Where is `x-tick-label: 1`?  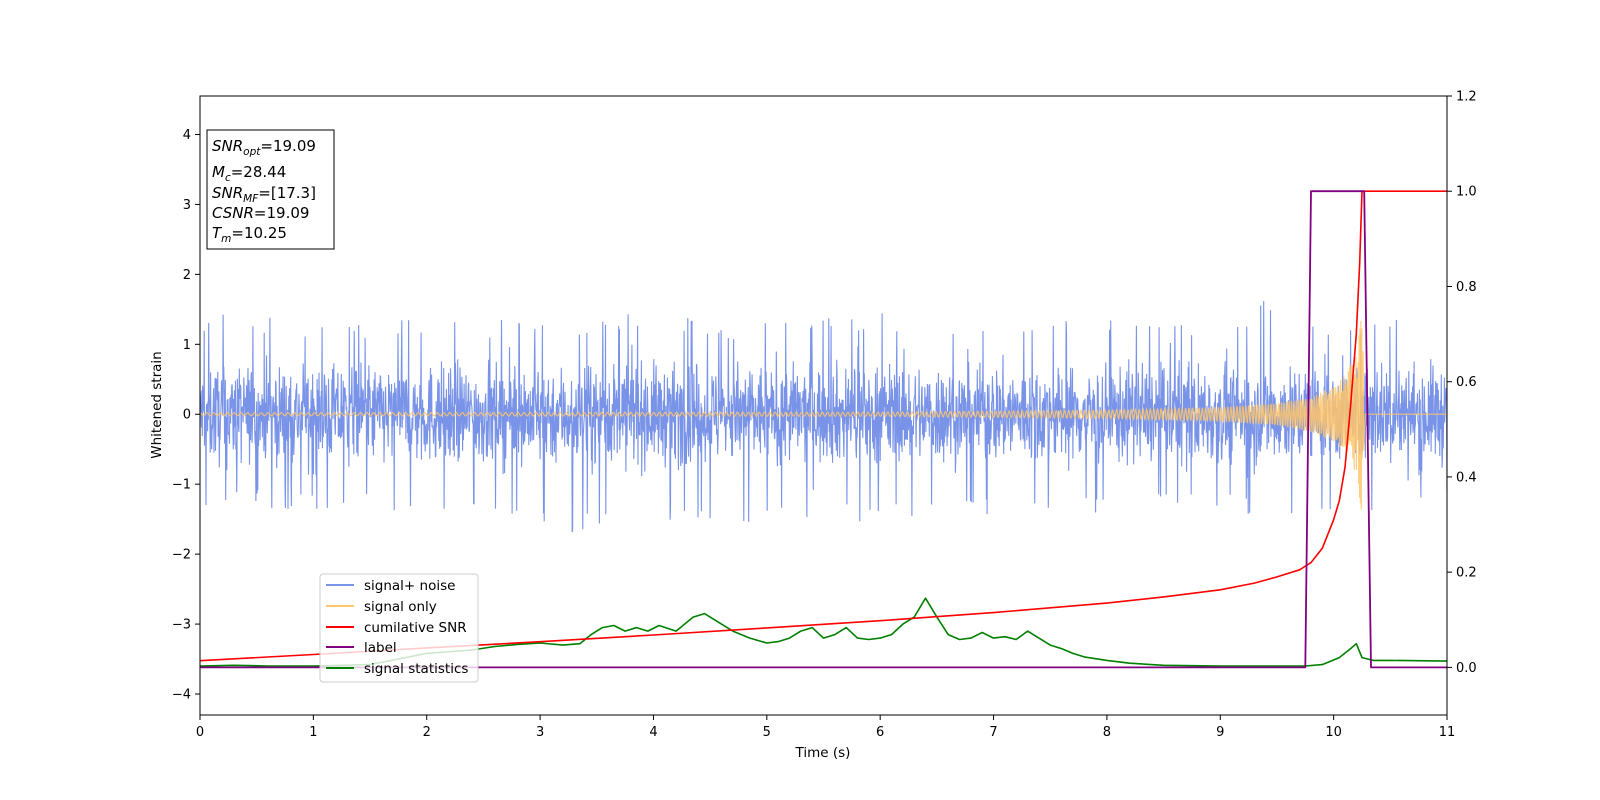
x-tick-label: 1 is located at coordinates (313, 732).